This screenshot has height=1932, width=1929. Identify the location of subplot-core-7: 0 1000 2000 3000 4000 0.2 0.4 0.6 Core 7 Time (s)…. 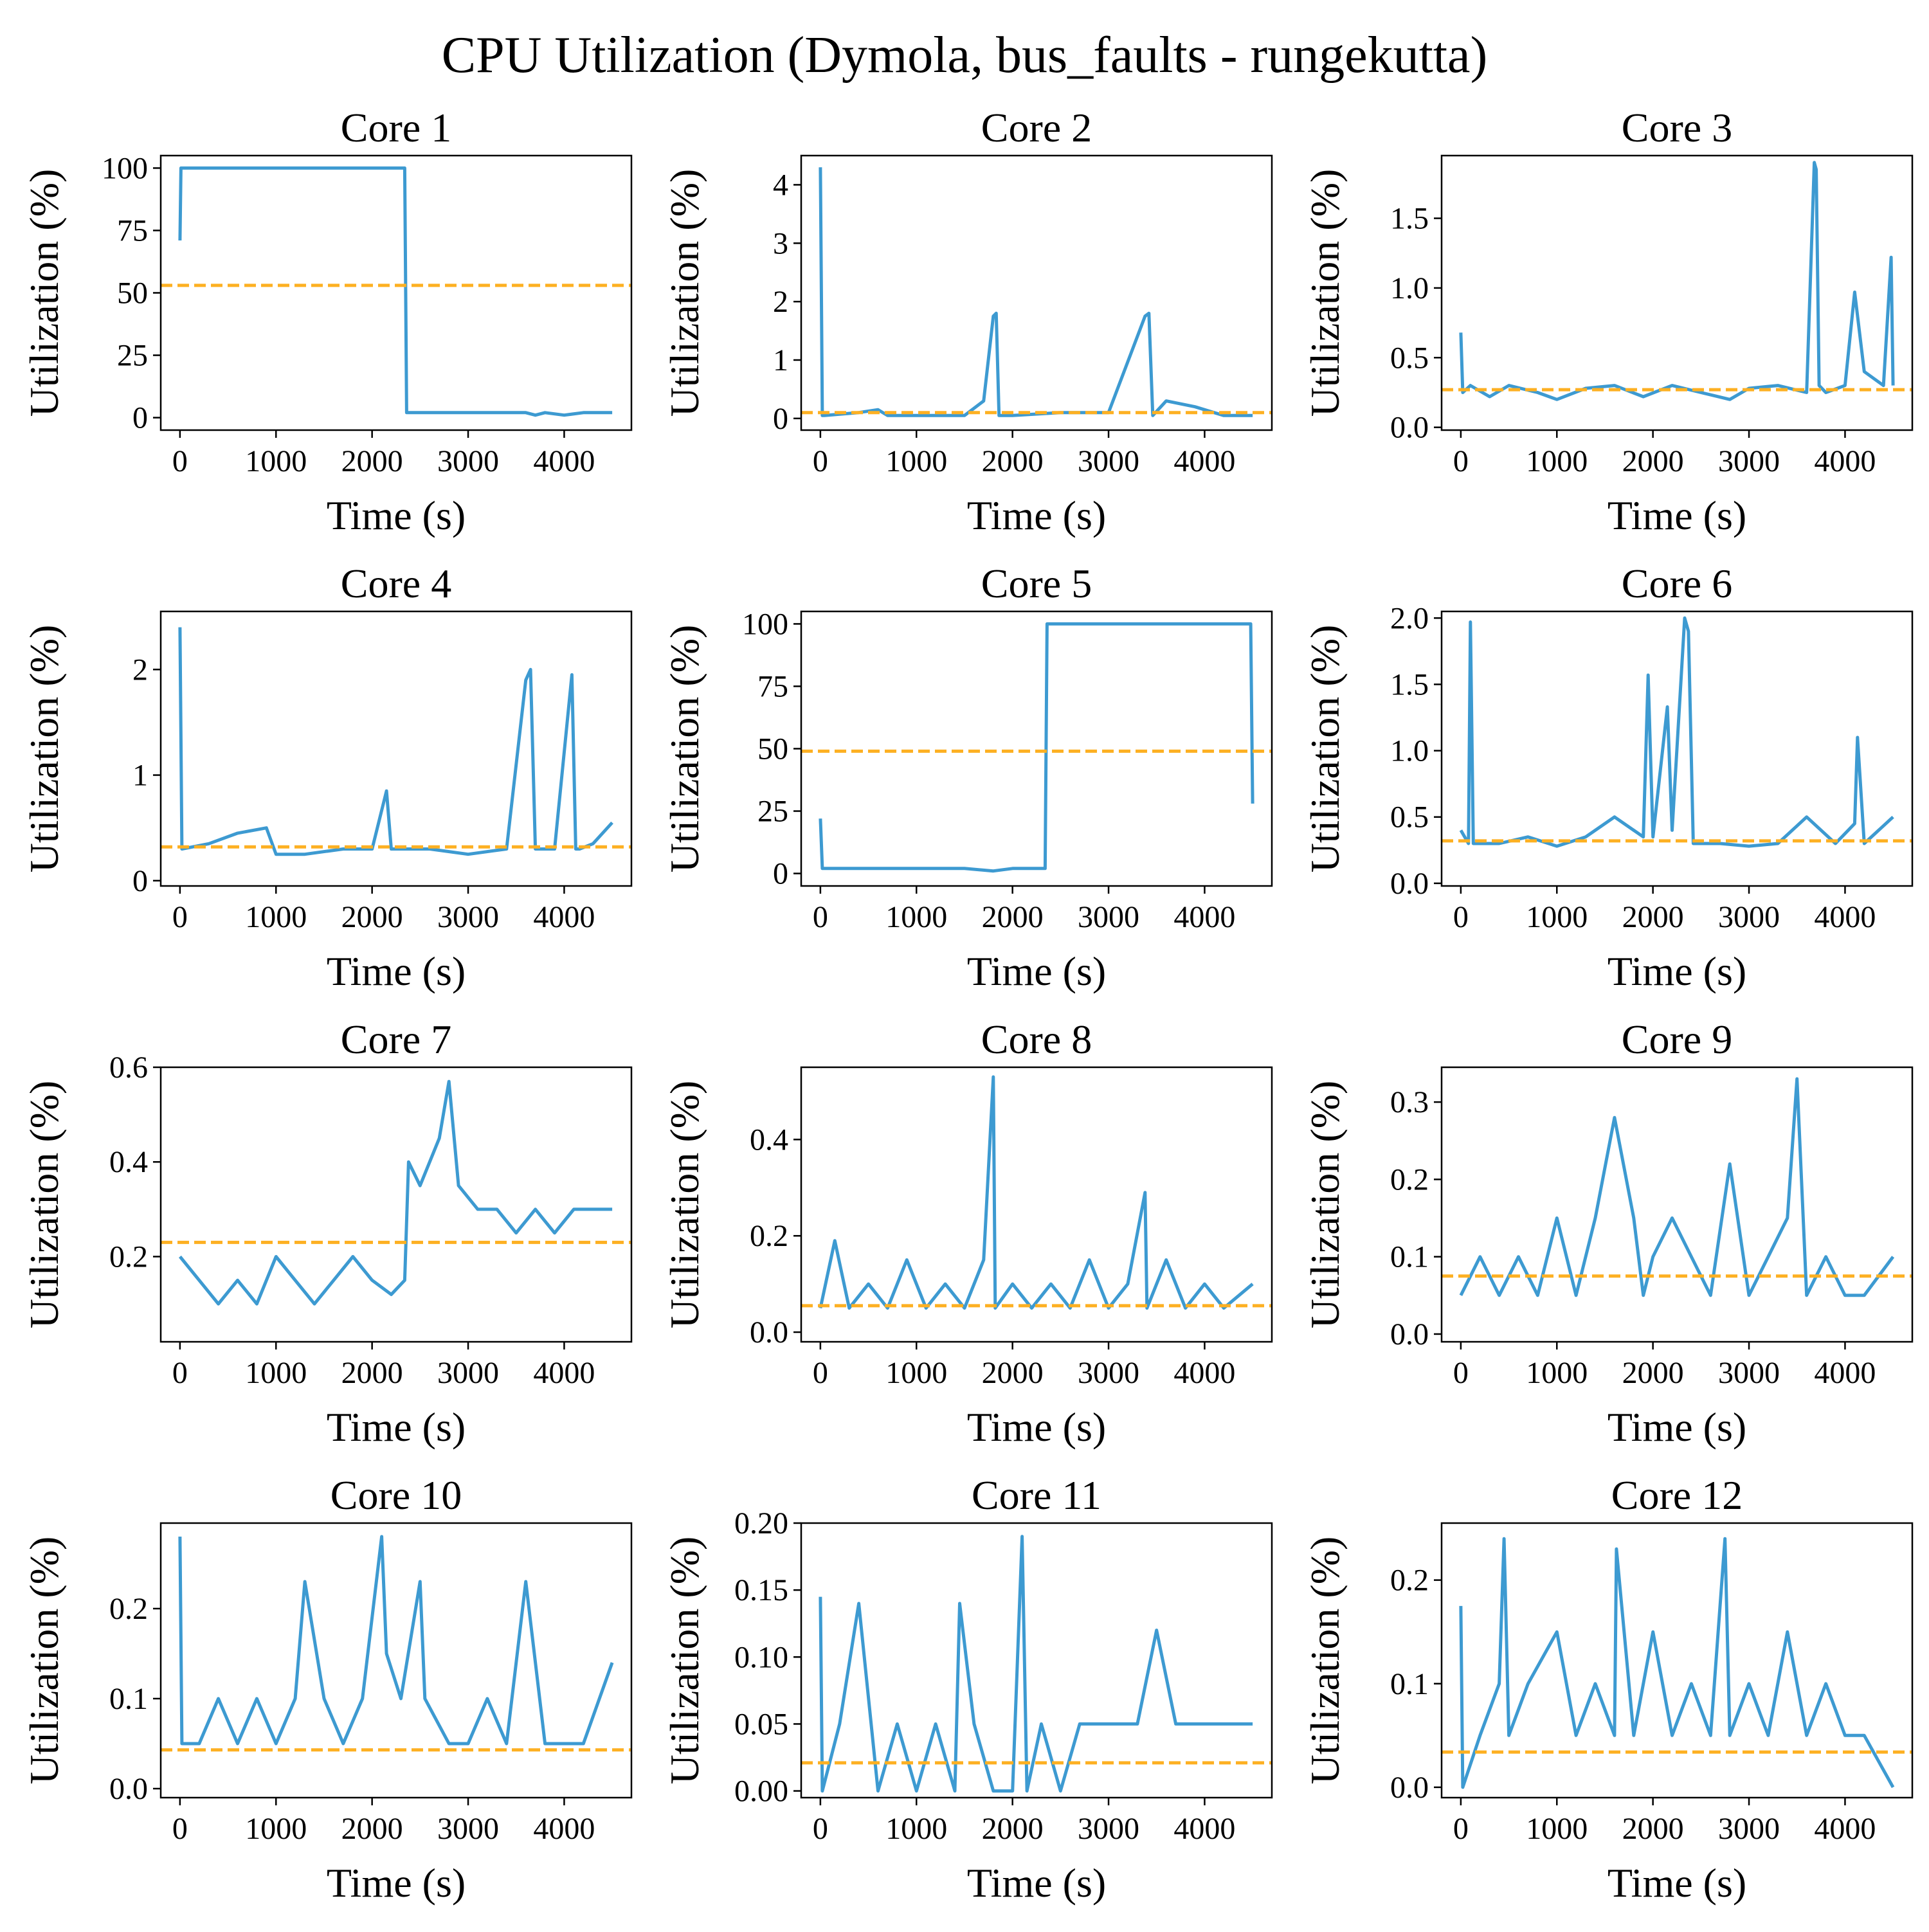
(327, 1233).